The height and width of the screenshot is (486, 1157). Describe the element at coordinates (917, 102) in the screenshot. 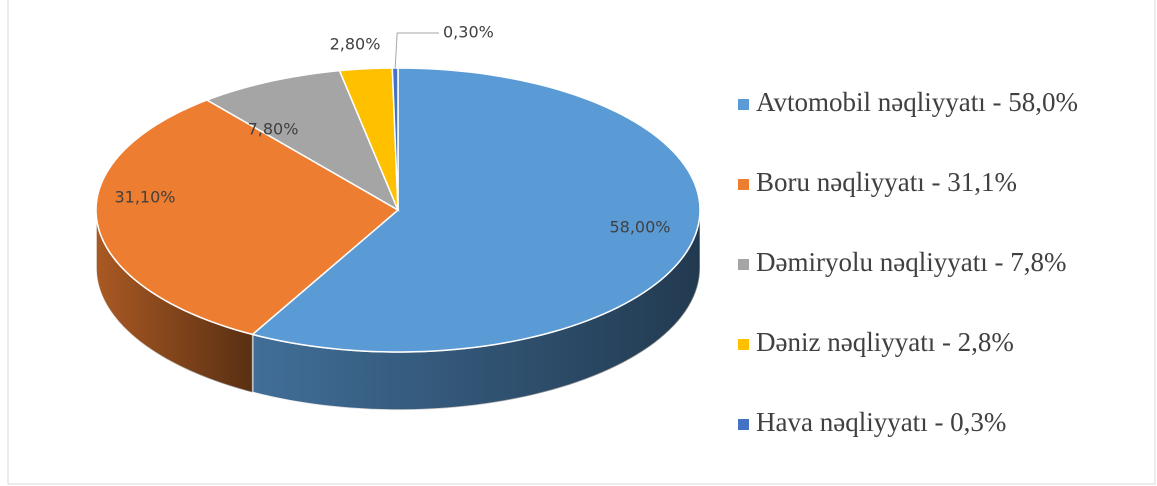

I see `legend-label: Avtomobil nəqliyyatı - 58,0%` at that location.